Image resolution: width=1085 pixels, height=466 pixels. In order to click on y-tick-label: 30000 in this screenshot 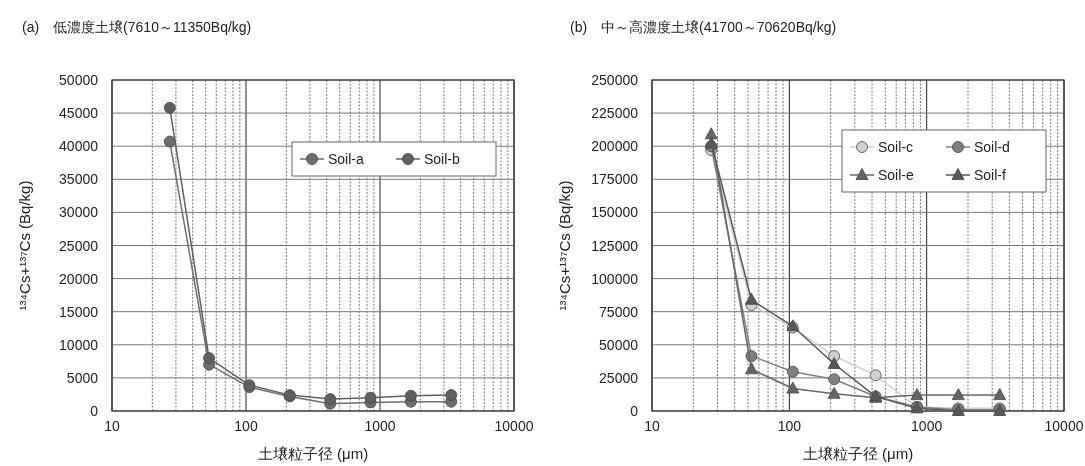, I will do `click(79, 212)`.